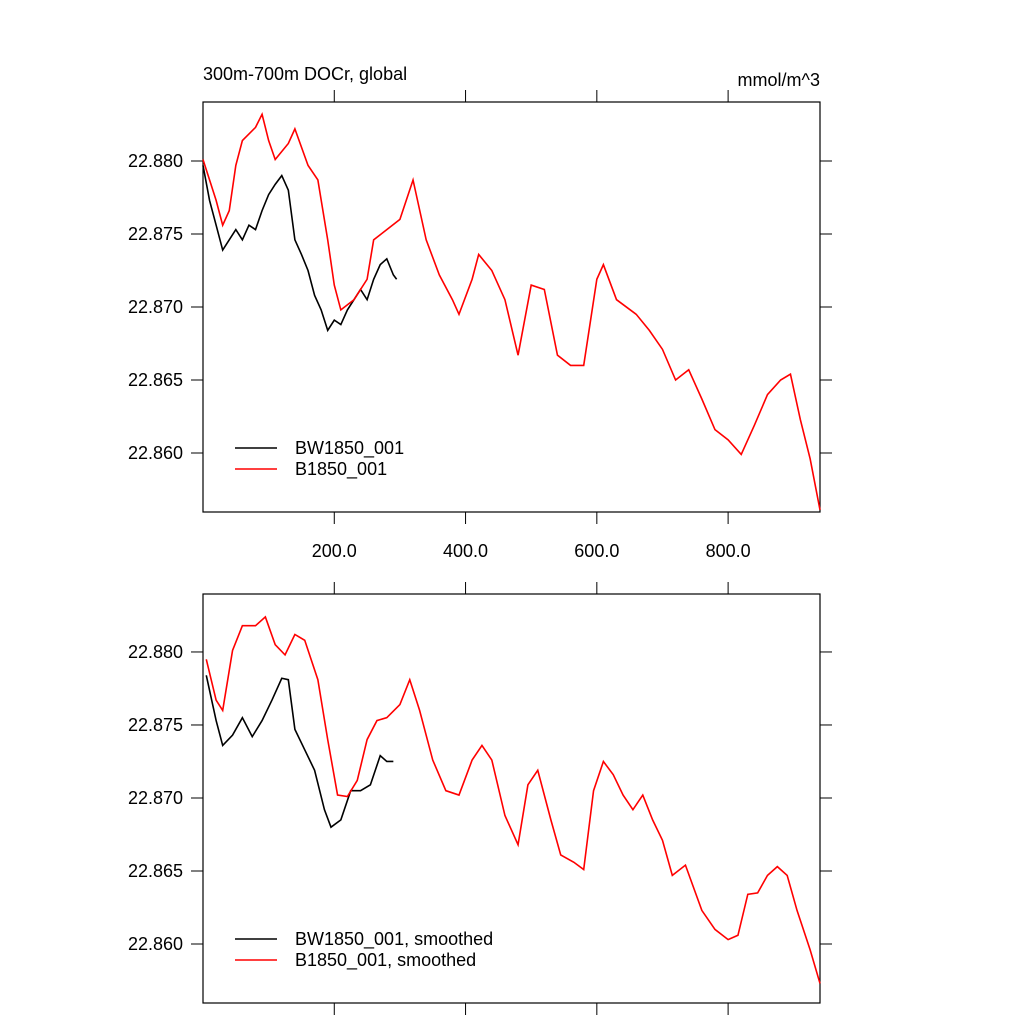 The image size is (1024, 1029). What do you see at coordinates (779, 80) in the screenshot?
I see `units-label: mmol/m^3` at bounding box center [779, 80].